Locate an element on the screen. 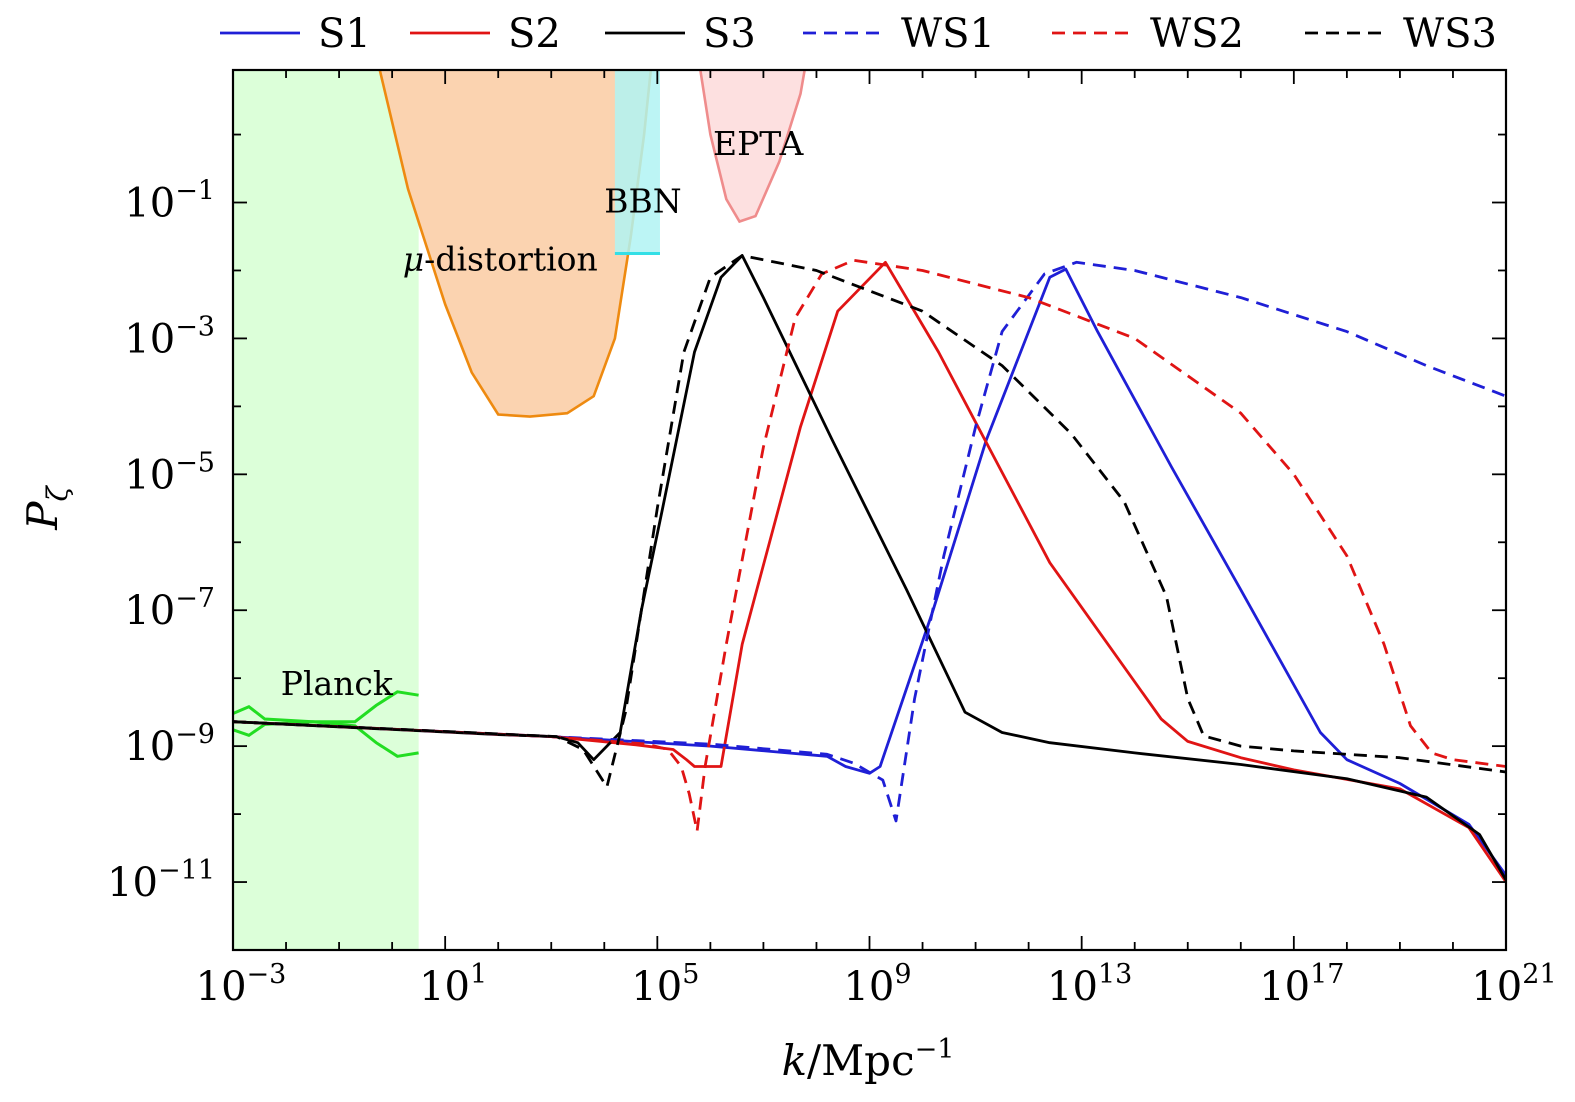 This screenshot has height=1102, width=1575. y-tick-label: 10⁻⁷ is located at coordinates (169, 608).